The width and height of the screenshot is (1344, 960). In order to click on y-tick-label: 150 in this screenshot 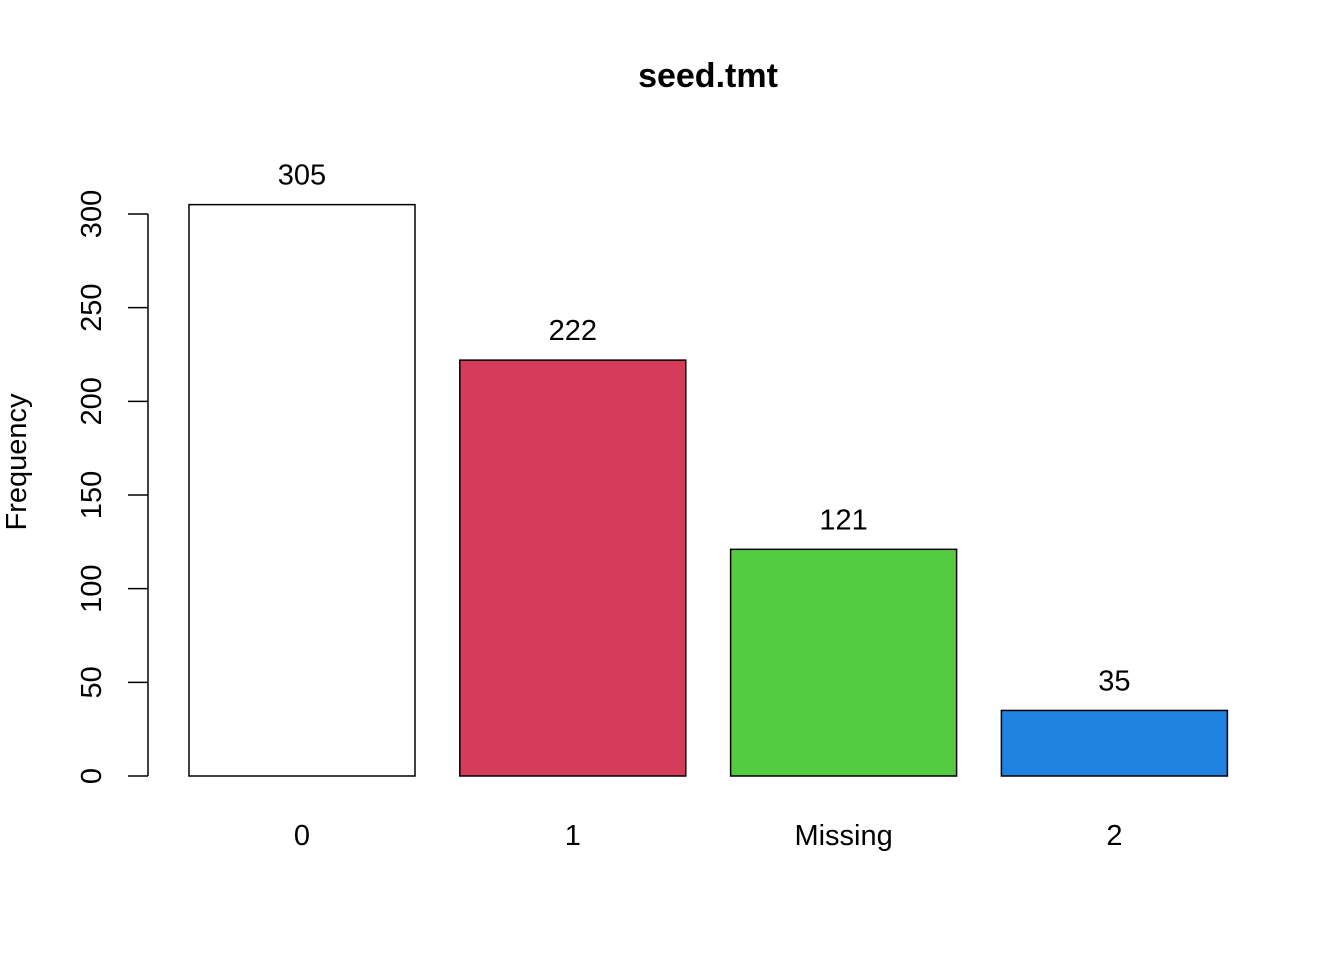, I will do `click(92, 495)`.